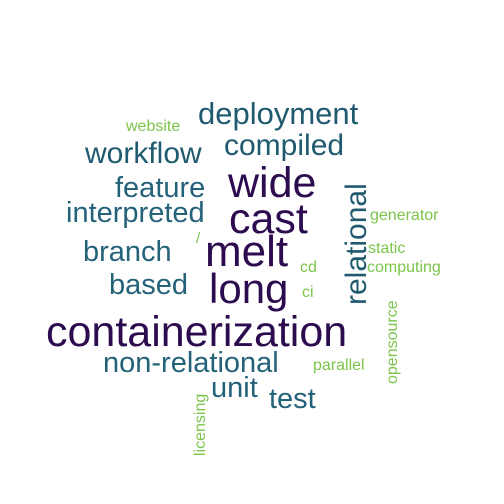 The width and height of the screenshot is (504, 504). Describe the element at coordinates (160, 188) in the screenshot. I see `word-feature: feature` at that location.